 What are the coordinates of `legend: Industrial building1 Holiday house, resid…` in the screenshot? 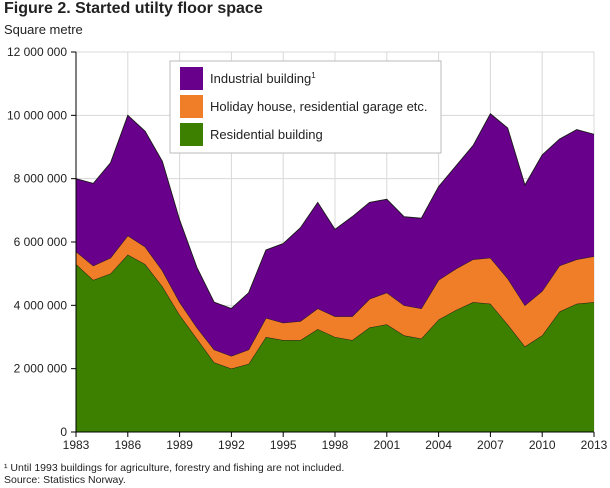 It's located at (305, 107).